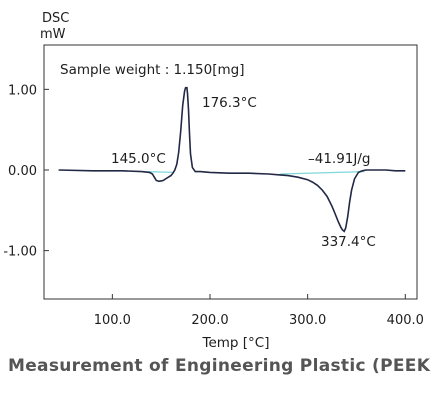  I want to click on x-tick-label: 100.0, so click(112, 320).